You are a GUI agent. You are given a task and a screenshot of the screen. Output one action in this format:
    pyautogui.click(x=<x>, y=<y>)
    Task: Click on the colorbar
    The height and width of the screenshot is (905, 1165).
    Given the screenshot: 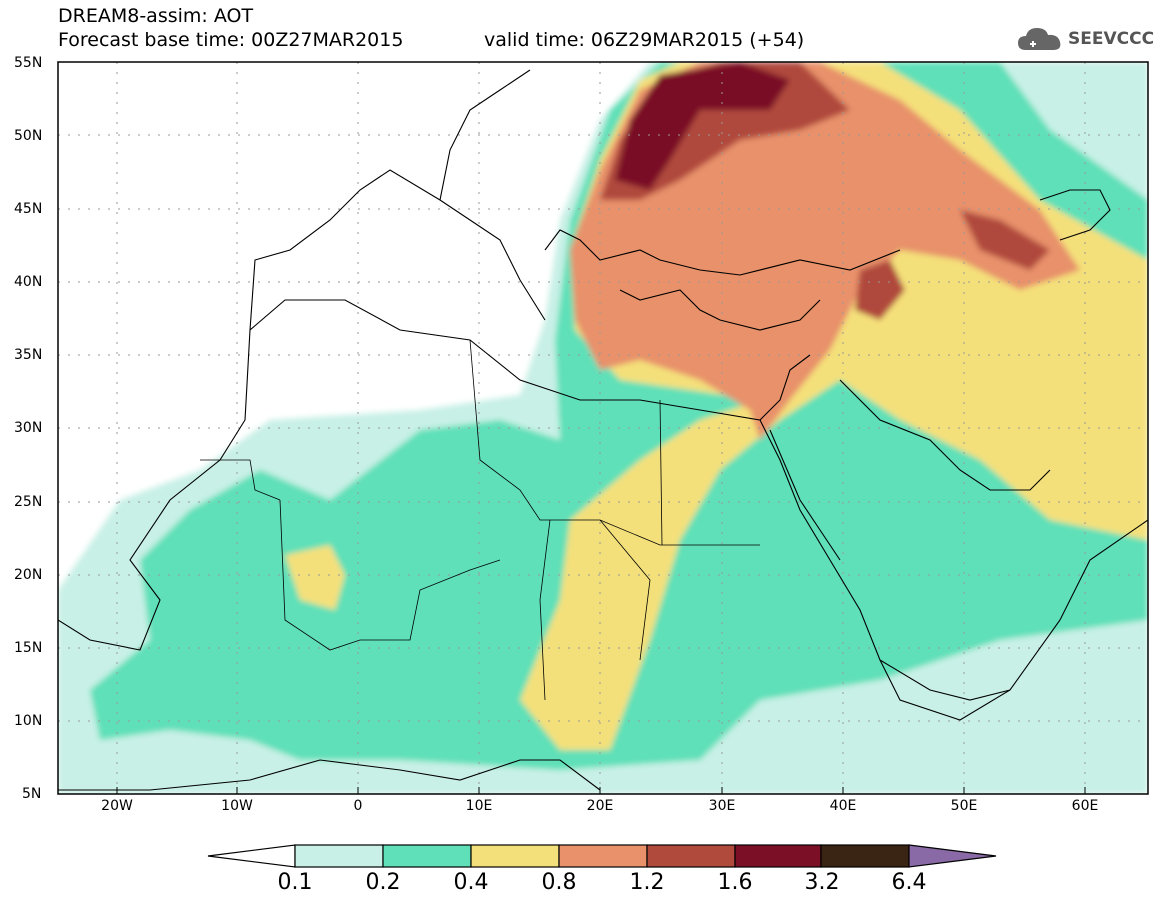 What is the action you would take?
    pyautogui.click(x=602, y=856)
    